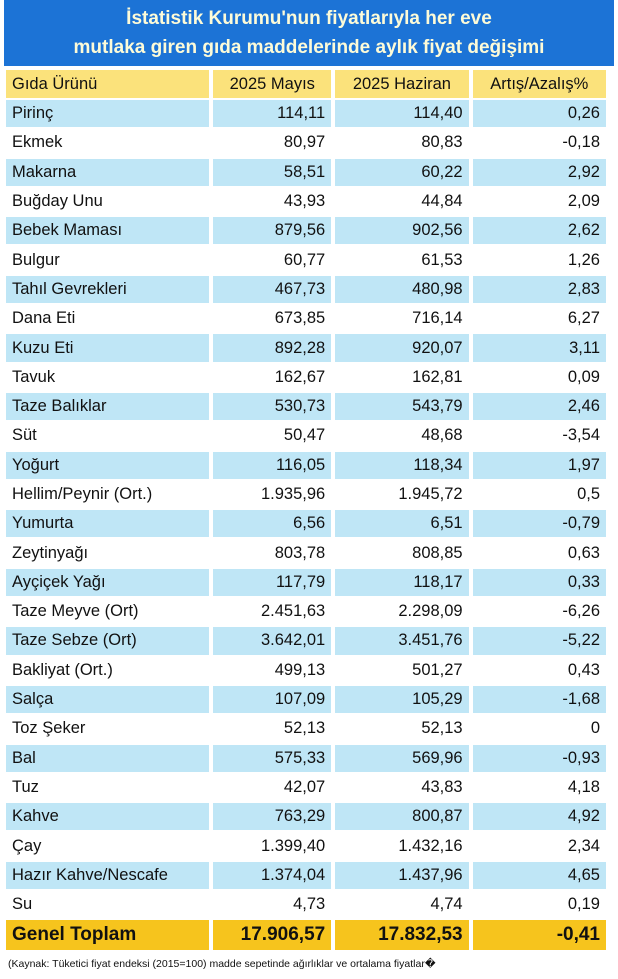 This screenshot has width=618, height=979. I want to click on cell: -0,18, so click(539, 143).